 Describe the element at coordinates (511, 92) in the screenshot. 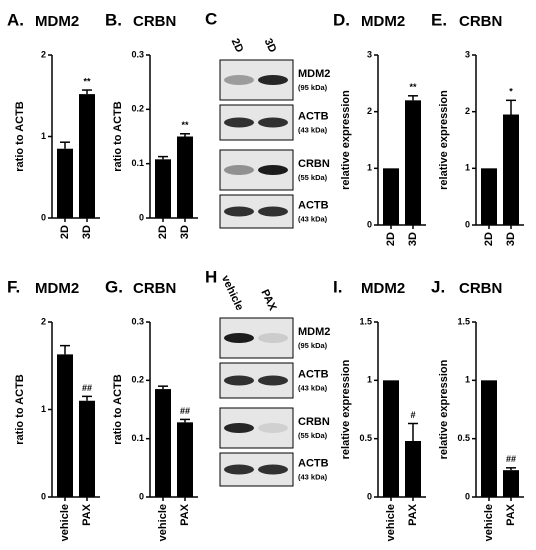

I see `significance: *` at that location.